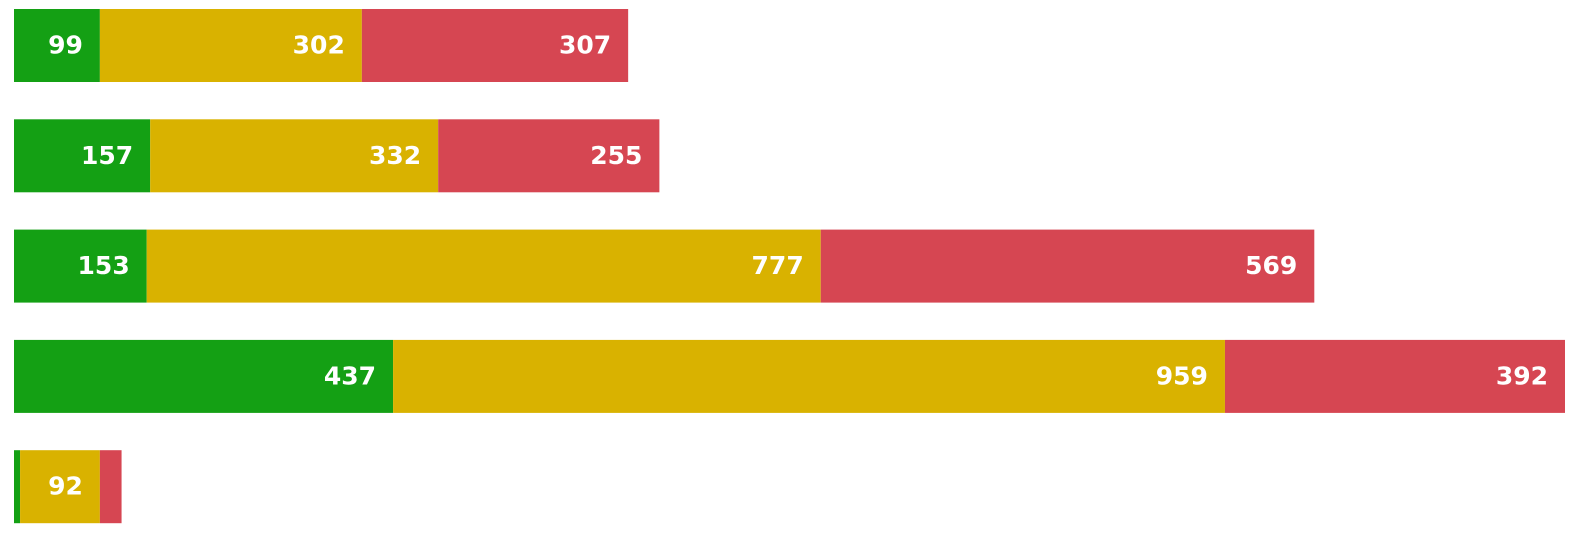 The width and height of the screenshot is (1575, 534). What do you see at coordinates (616, 155) in the screenshot?
I see `data-label: 255` at bounding box center [616, 155].